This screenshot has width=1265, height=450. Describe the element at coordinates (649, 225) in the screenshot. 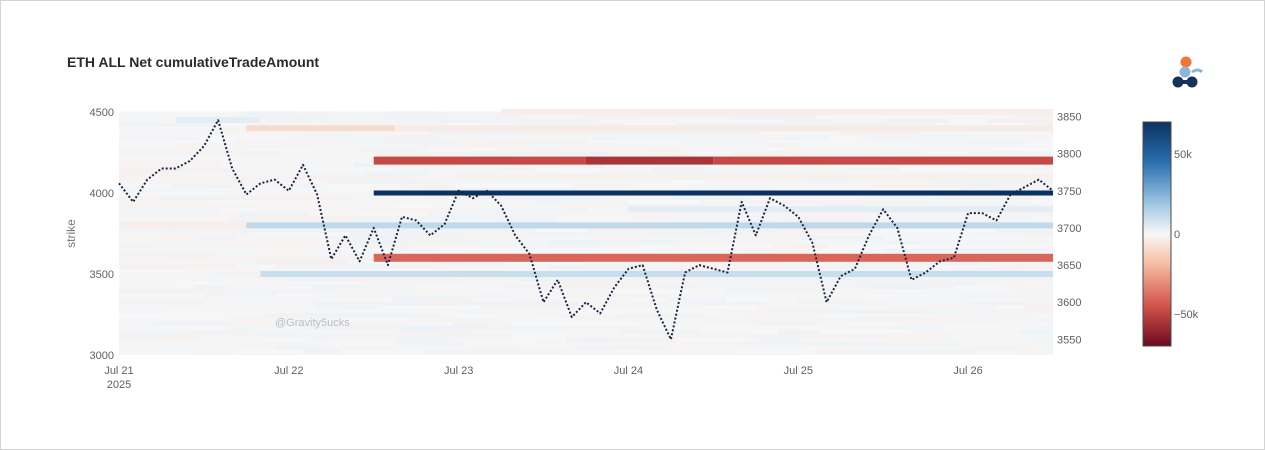

I see `heatmap-band` at that location.